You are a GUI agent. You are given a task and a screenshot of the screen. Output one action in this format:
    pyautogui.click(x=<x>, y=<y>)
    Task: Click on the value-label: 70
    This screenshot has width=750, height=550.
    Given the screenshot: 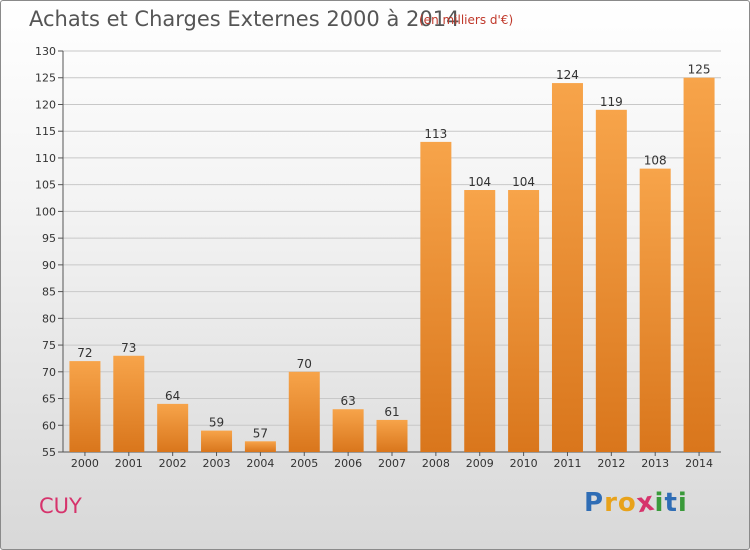 What is the action you would take?
    pyautogui.click(x=304, y=364)
    